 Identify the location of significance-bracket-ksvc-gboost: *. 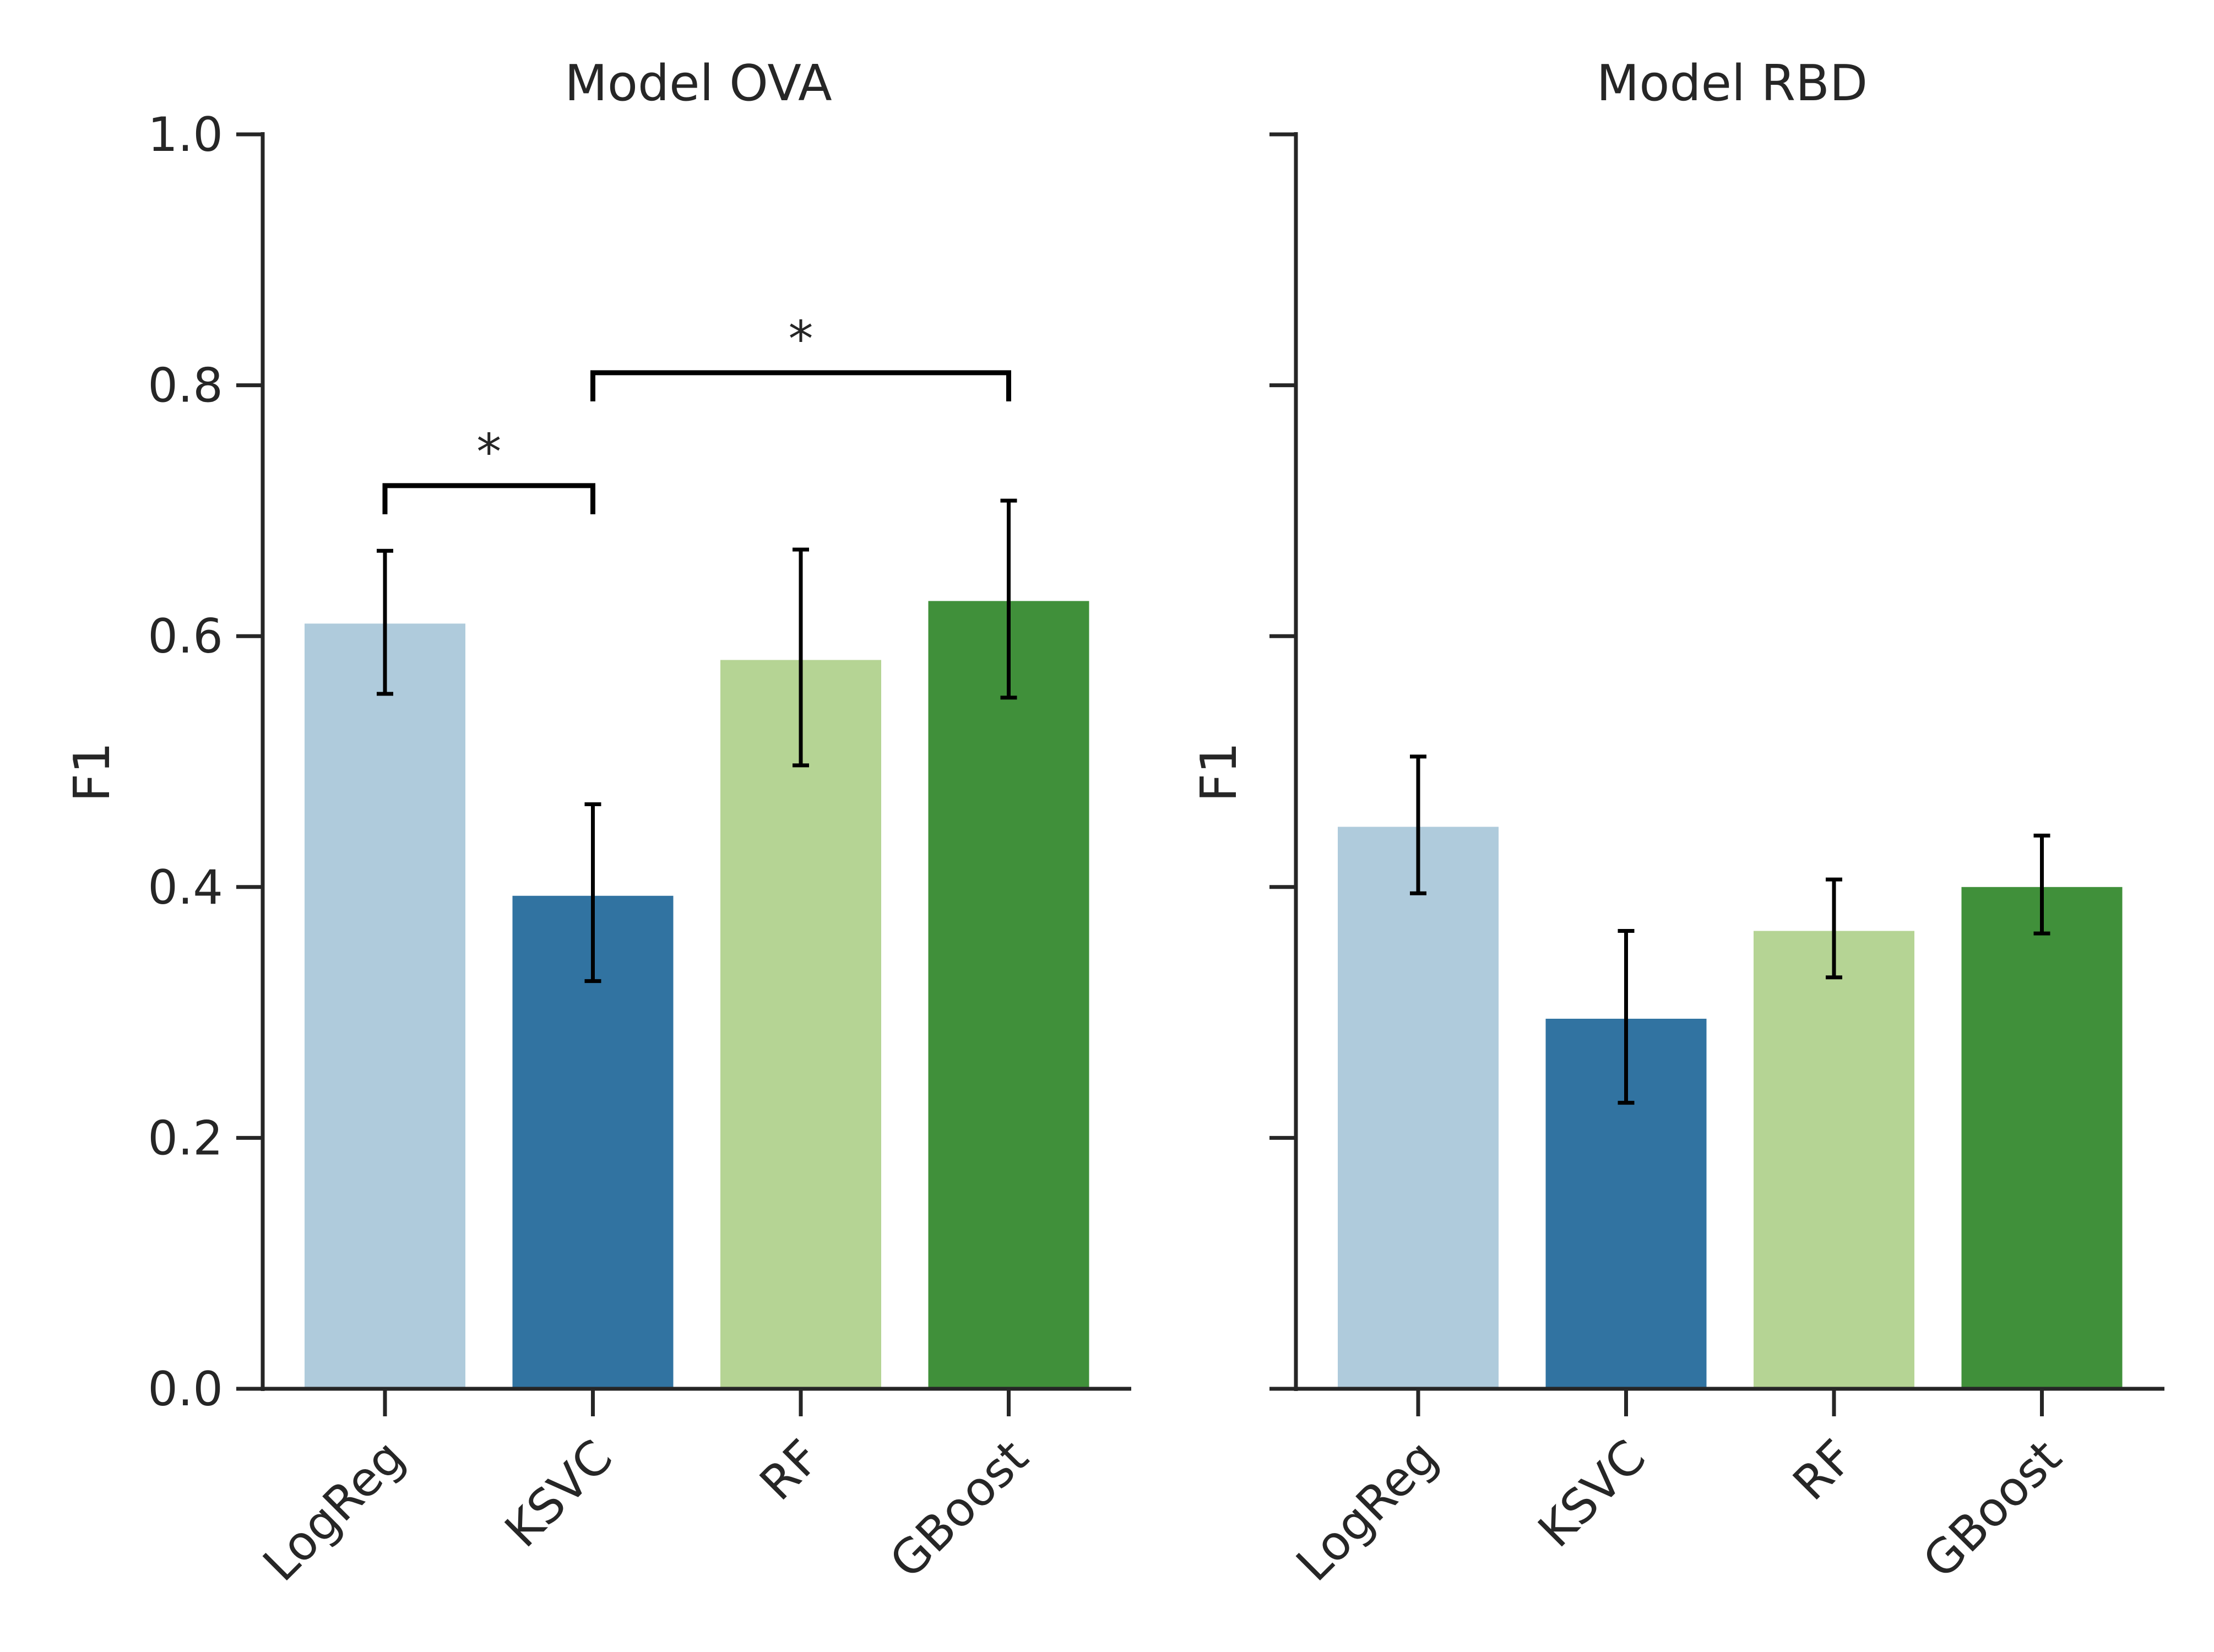
(800, 356).